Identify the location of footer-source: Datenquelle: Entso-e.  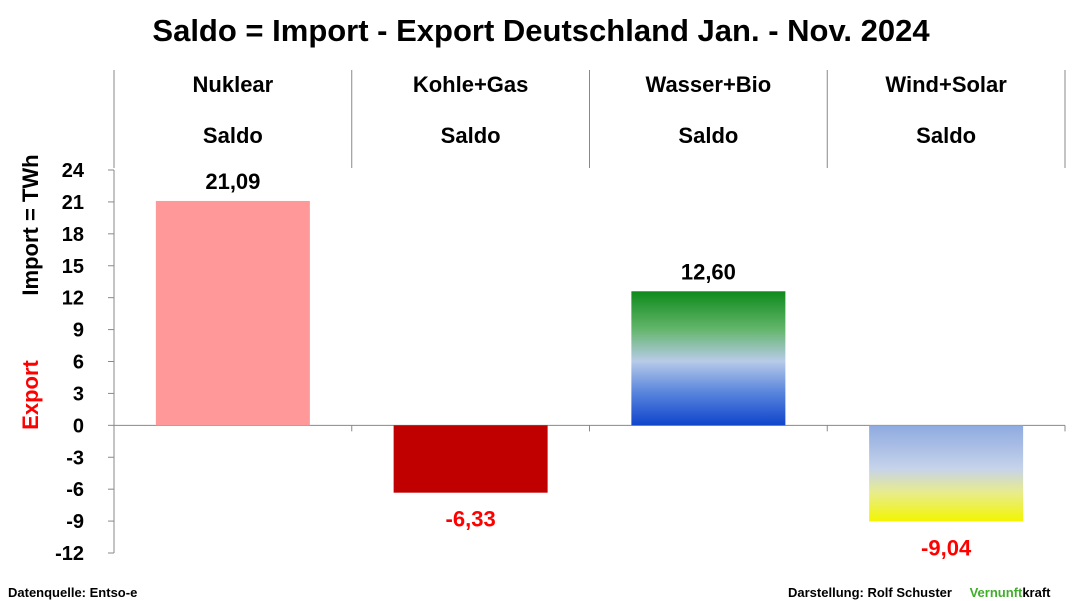
(72, 592).